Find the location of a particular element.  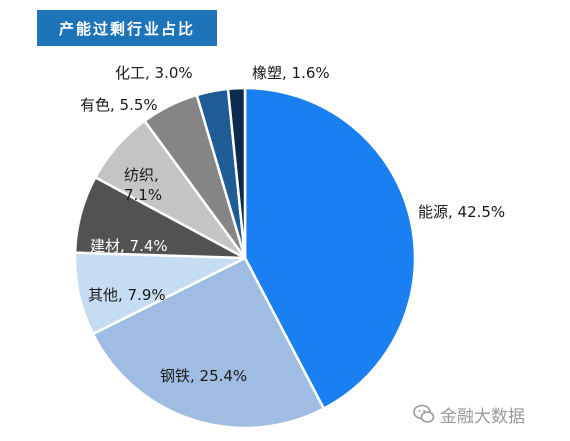

watermark: 金融大数据 is located at coordinates (468, 414).